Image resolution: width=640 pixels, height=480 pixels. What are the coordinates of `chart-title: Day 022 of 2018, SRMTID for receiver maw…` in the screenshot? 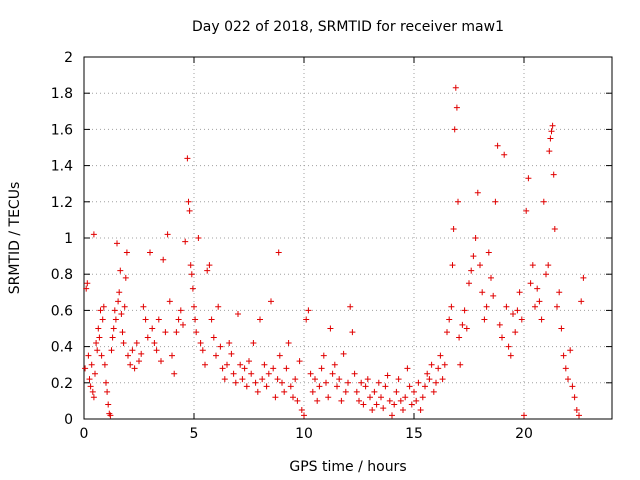 It's located at (348, 27).